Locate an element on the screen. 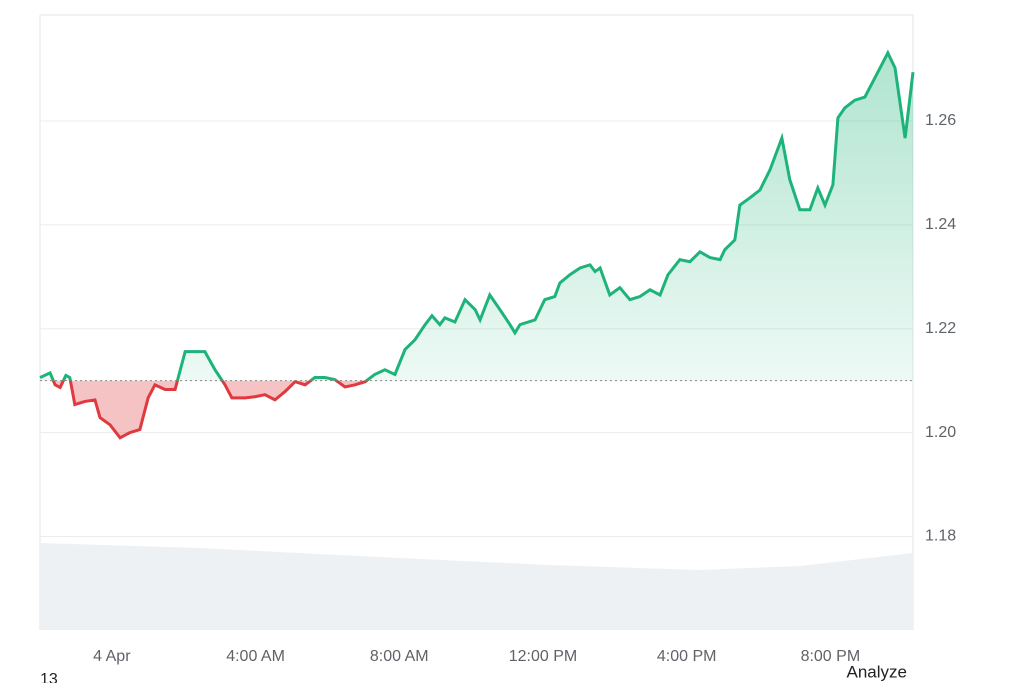 Image resolution: width=1024 pixels, height=688 pixels. x-tick-label: 4 Apr is located at coordinates (112, 656).